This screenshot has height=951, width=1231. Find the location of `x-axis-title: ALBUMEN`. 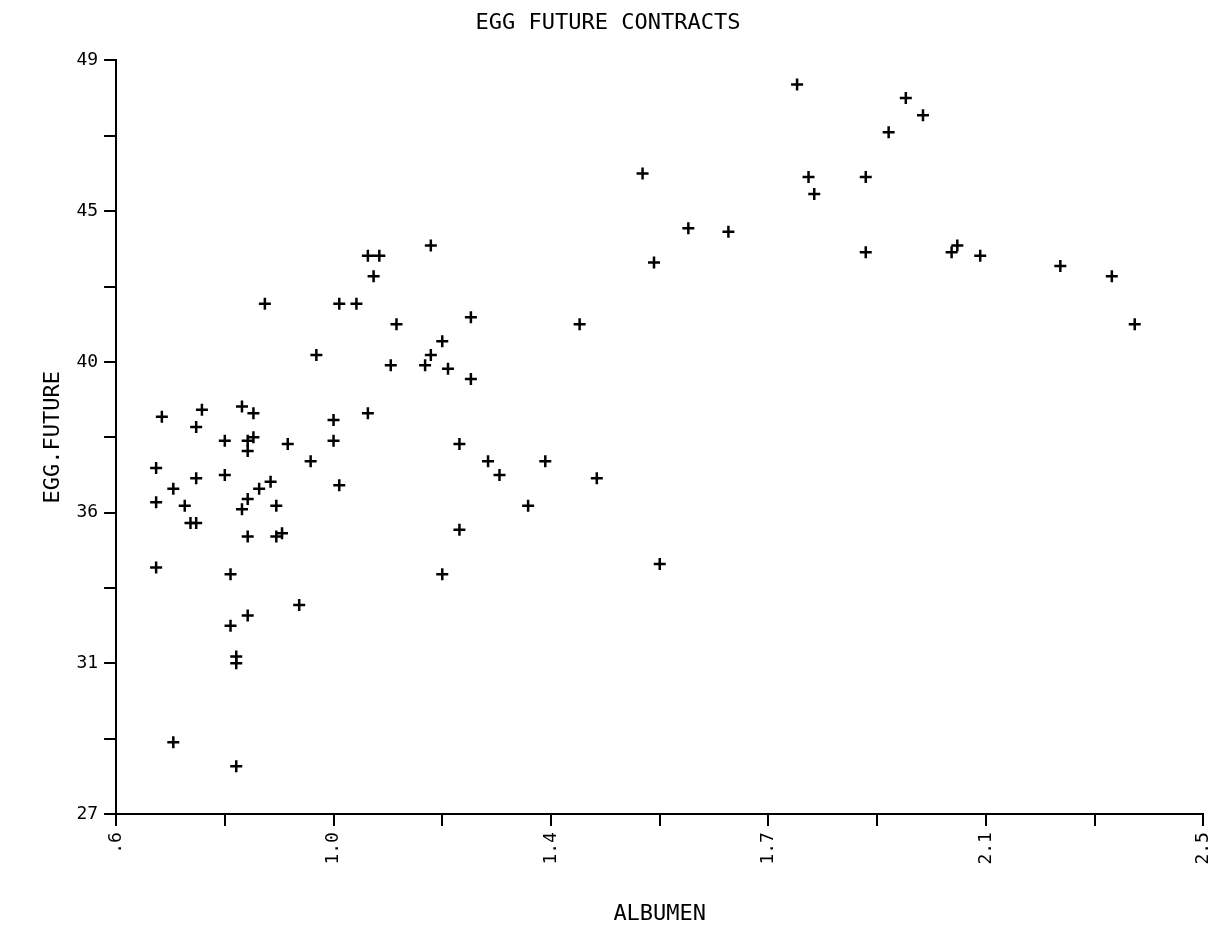

x-axis-title: ALBUMEN is located at coordinates (660, 912).